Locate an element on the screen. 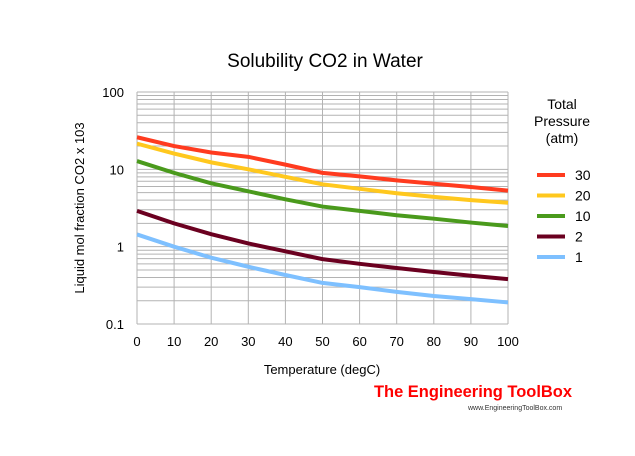 The height and width of the screenshot is (456, 635). series-line-20-atm is located at coordinates (322, 173).